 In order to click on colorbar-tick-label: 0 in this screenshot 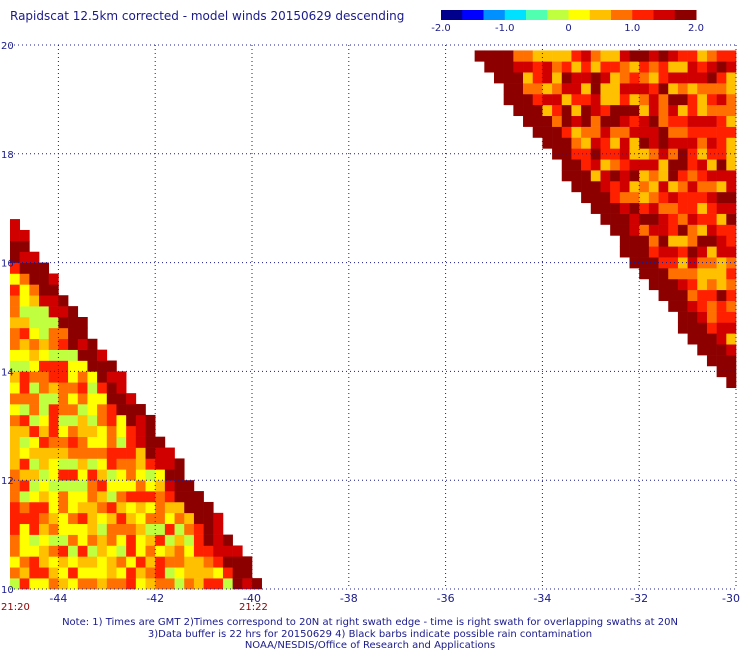, I will do `click(568, 28)`.